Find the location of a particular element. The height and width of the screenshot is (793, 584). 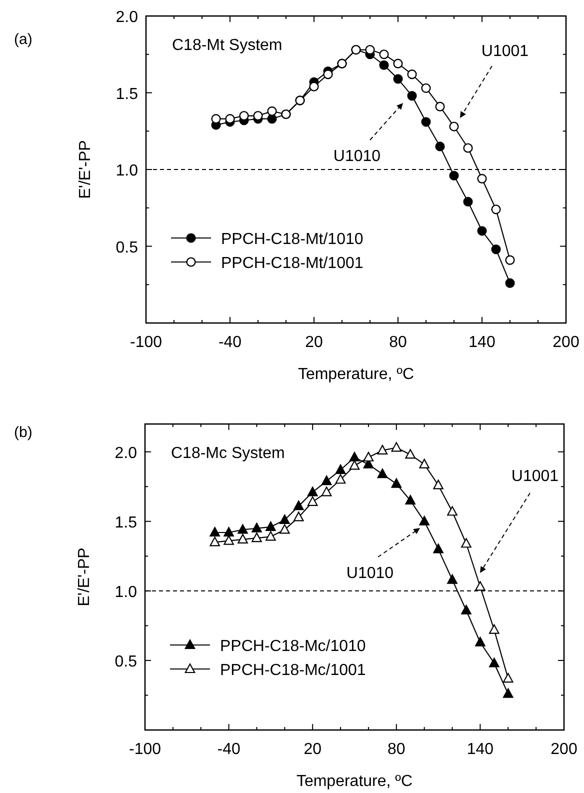

text: C18-Mc System is located at coordinates (228, 453).